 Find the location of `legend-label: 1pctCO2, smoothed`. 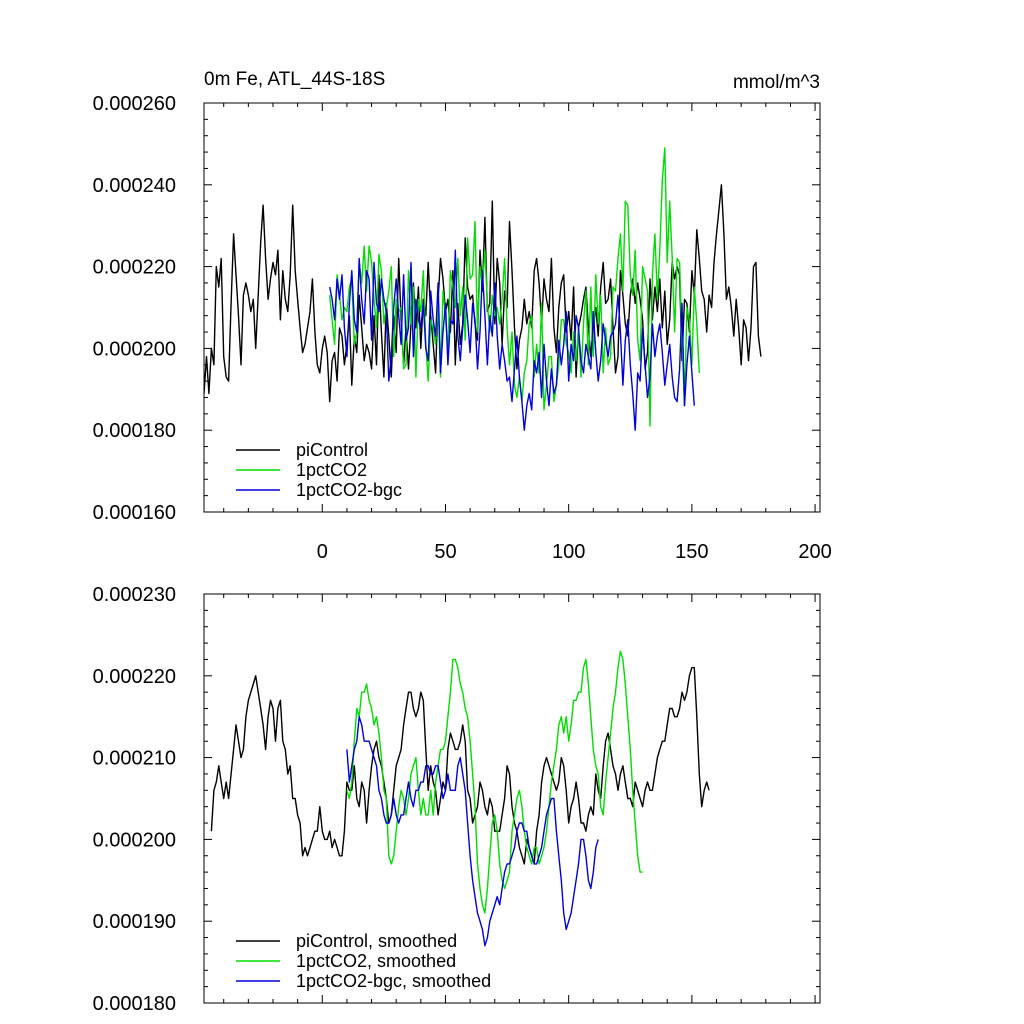

legend-label: 1pctCO2, smoothed is located at coordinates (376, 961).